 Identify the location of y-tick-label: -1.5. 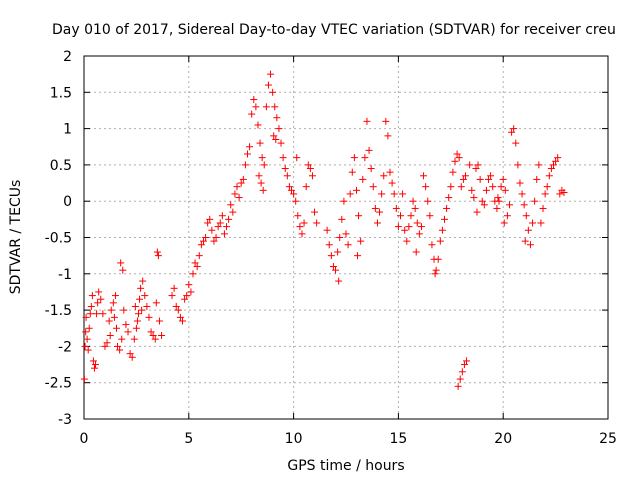
(58, 311).